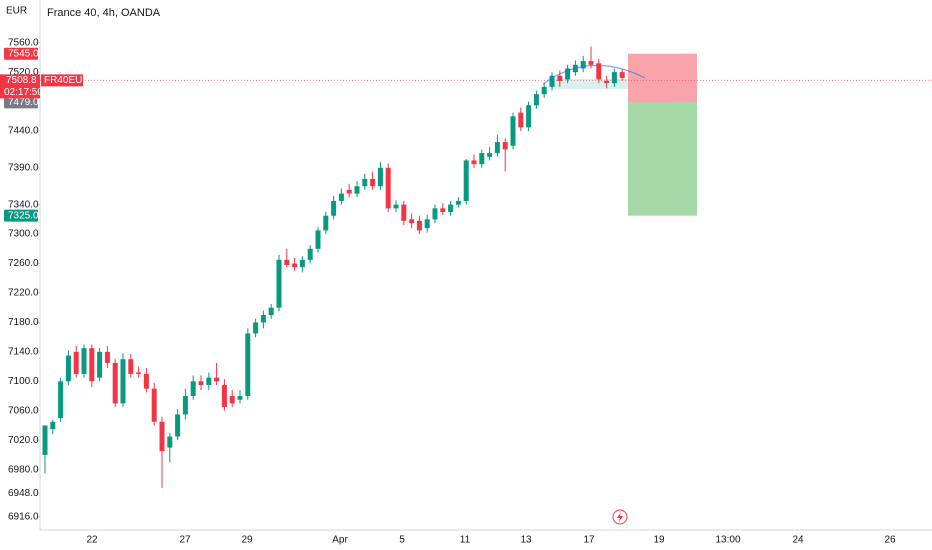  What do you see at coordinates (23, 72) in the screenshot?
I see `y-tick-label: 7520.0` at bounding box center [23, 72].